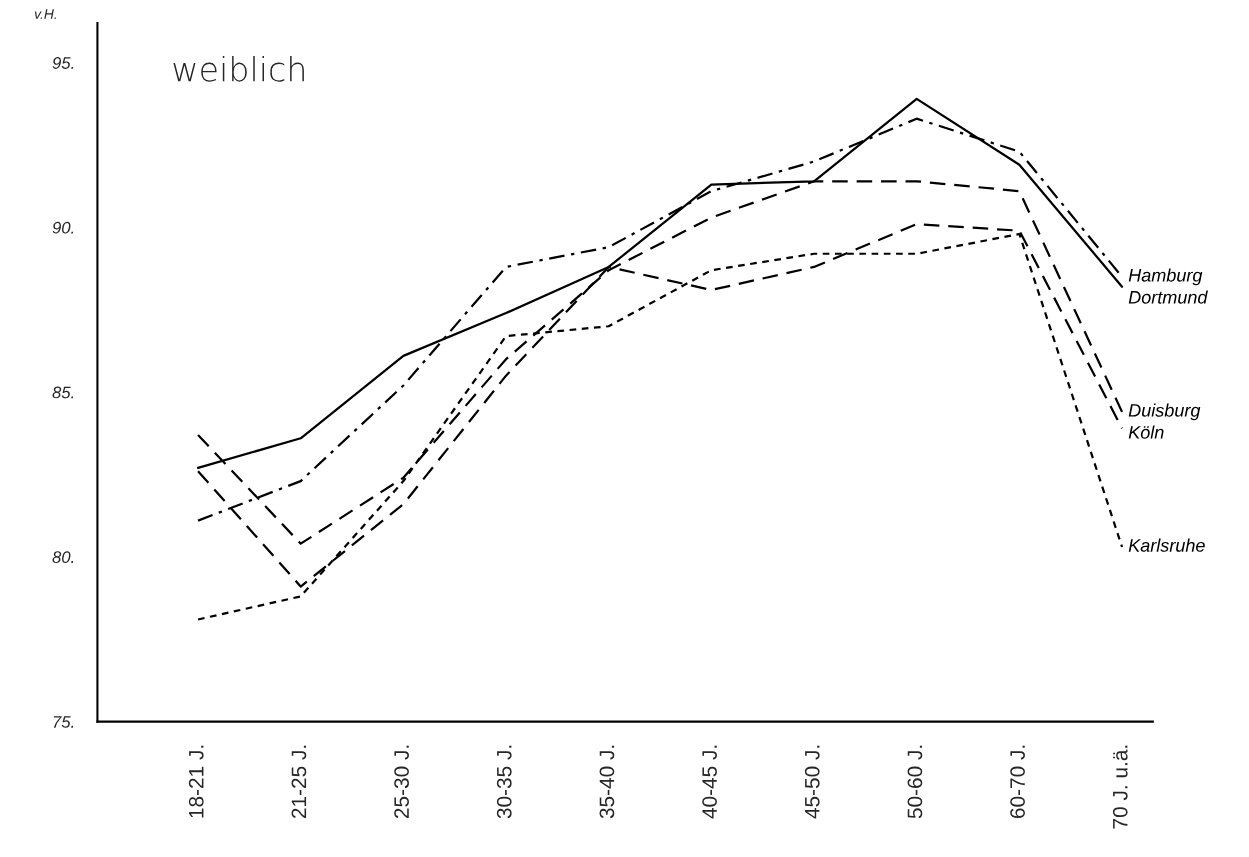 This screenshot has width=1249, height=857. Describe the element at coordinates (709, 782) in the screenshot. I see `x-tick-label: 40-45 J.` at that location.